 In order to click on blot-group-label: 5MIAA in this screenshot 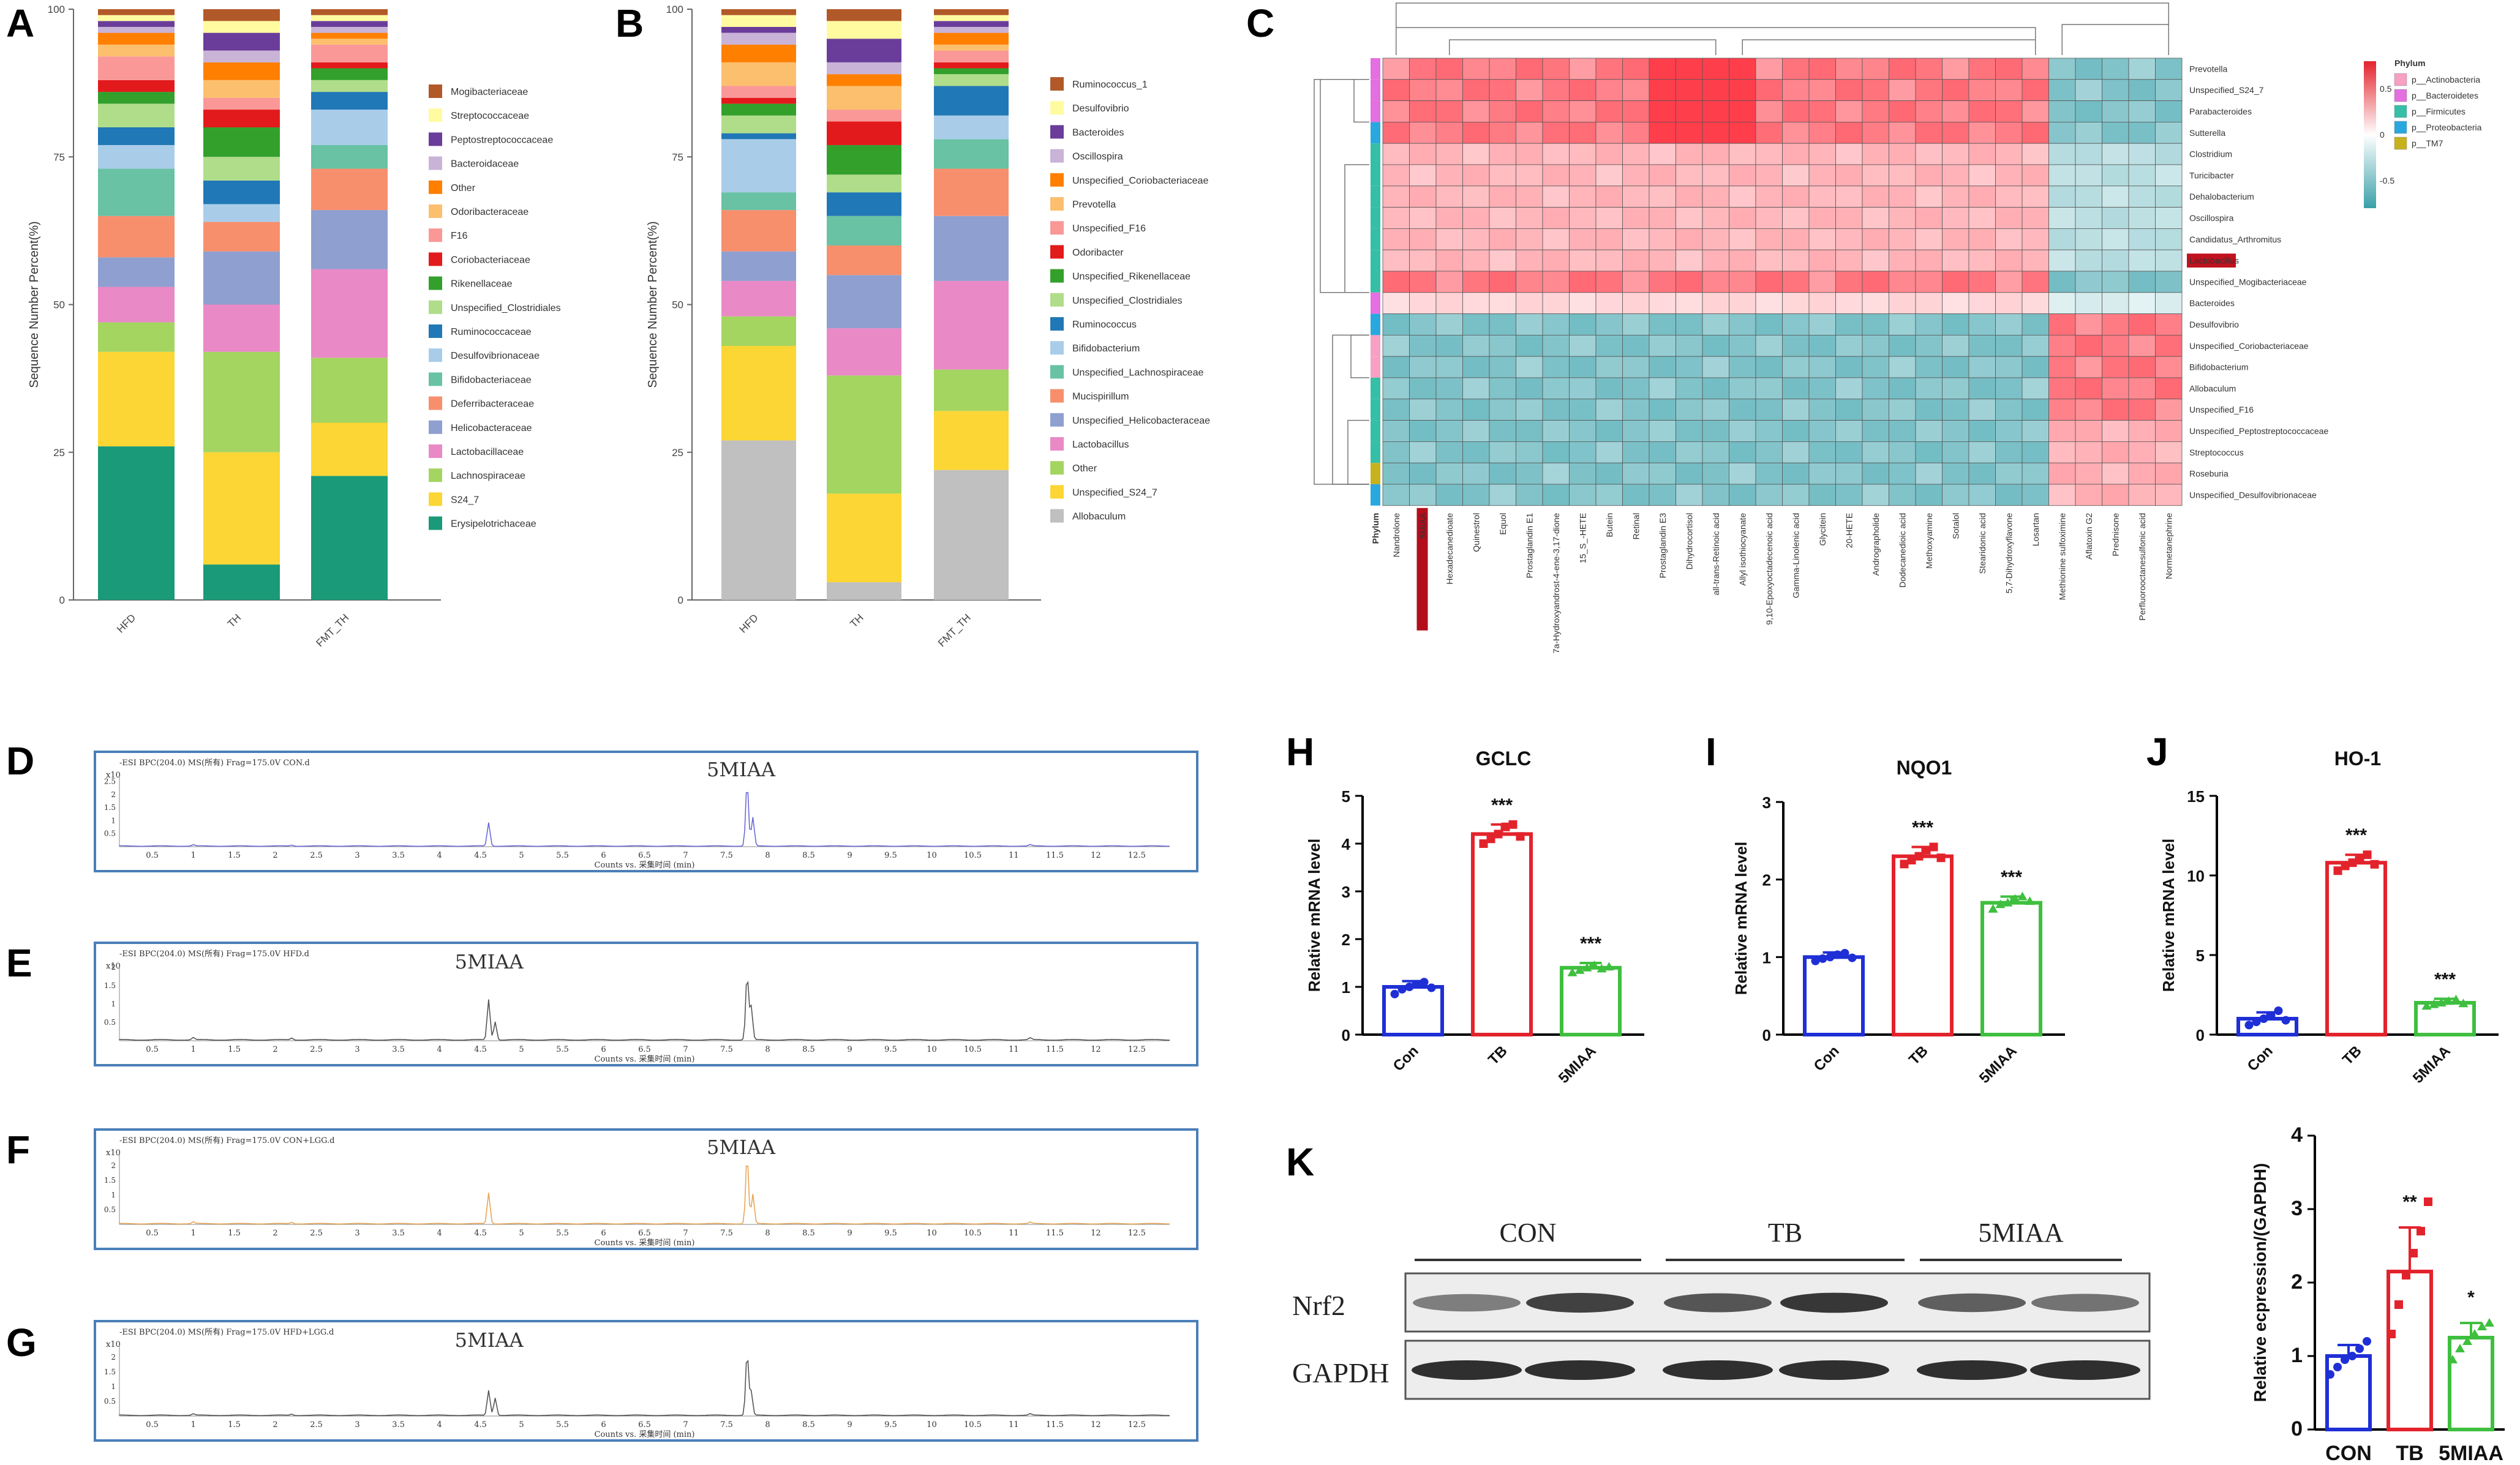, I will do `click(2021, 1233)`.